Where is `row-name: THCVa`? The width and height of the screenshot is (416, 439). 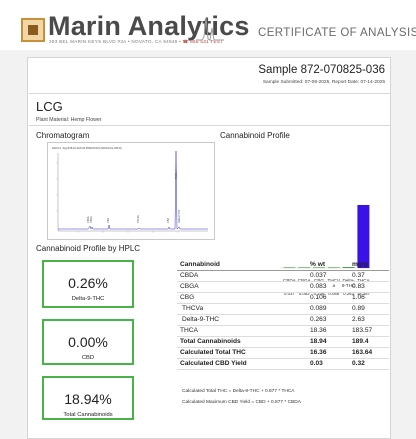 row-name: THCVa is located at coordinates (242, 309).